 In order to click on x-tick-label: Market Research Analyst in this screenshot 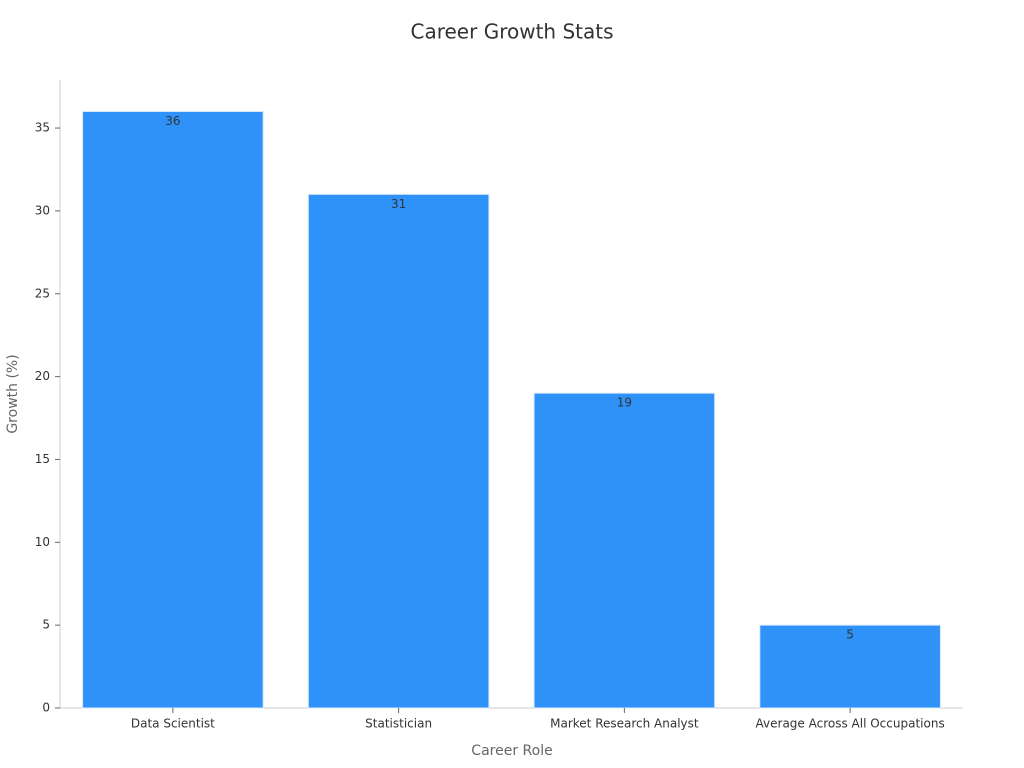, I will do `click(624, 724)`.